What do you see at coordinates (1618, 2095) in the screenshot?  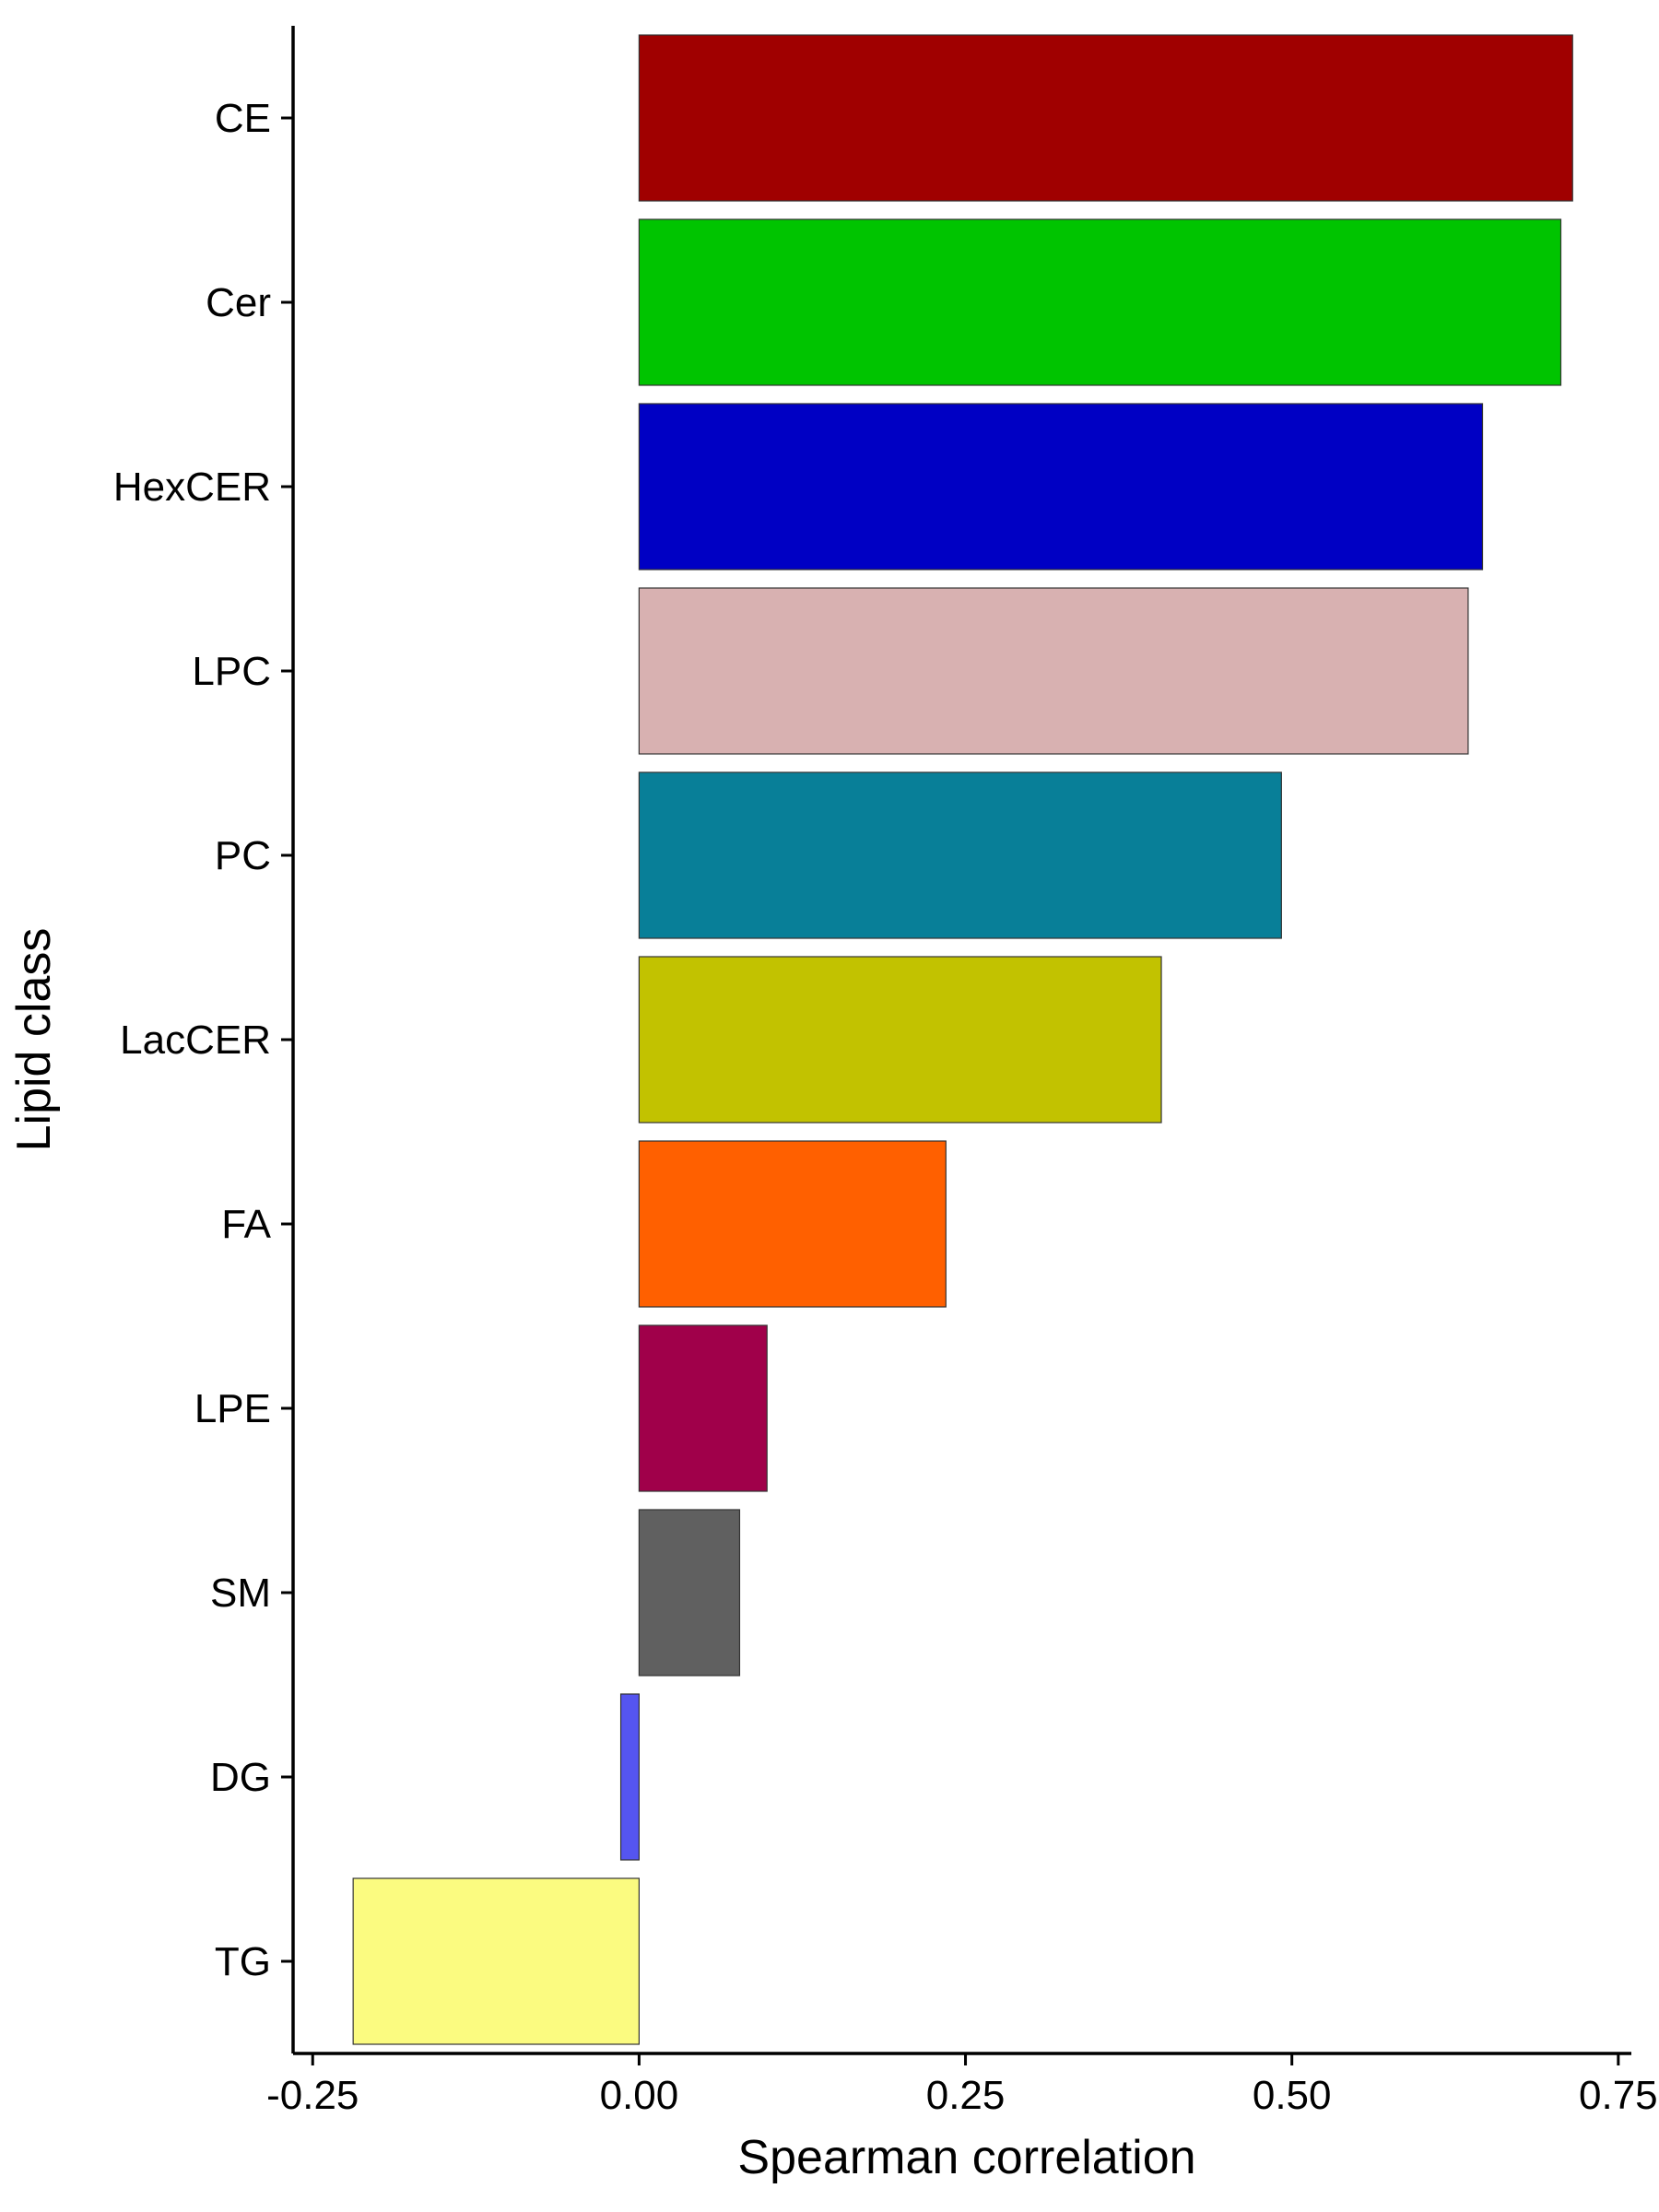 I see `x-tick-label: 0.75` at bounding box center [1618, 2095].